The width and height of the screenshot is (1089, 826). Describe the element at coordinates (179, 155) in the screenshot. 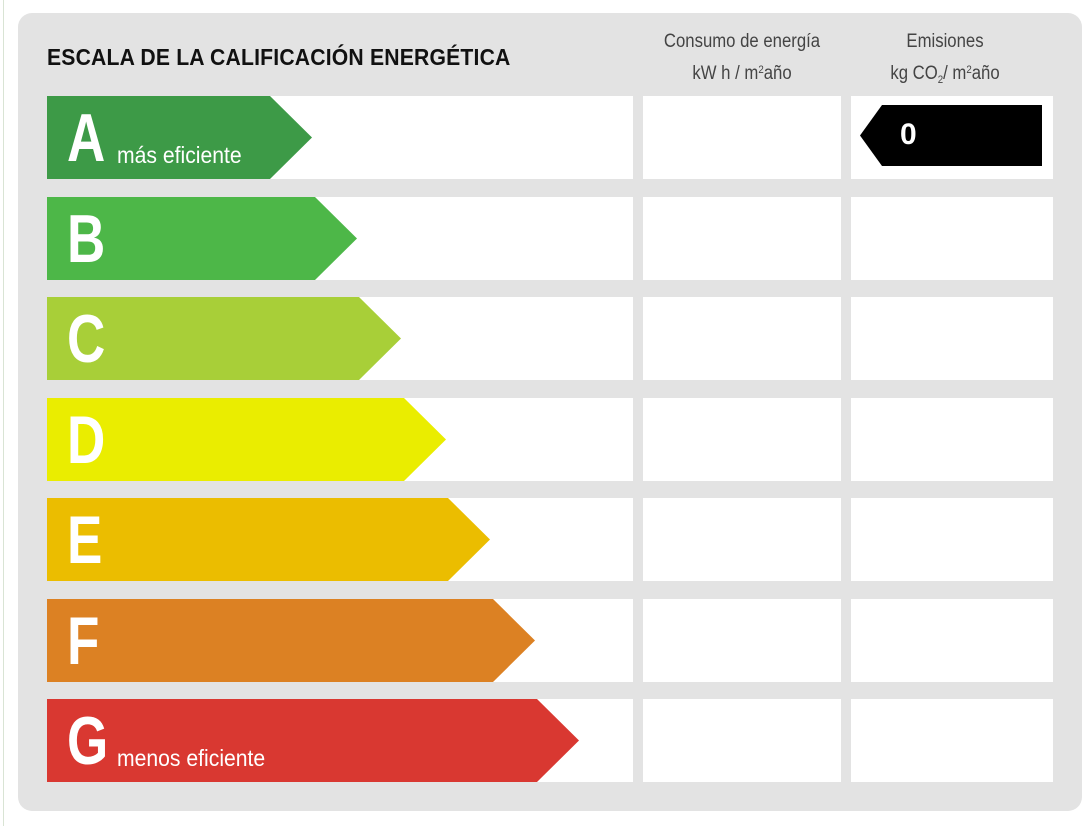

I see `rating-caption: más eficiente` at that location.